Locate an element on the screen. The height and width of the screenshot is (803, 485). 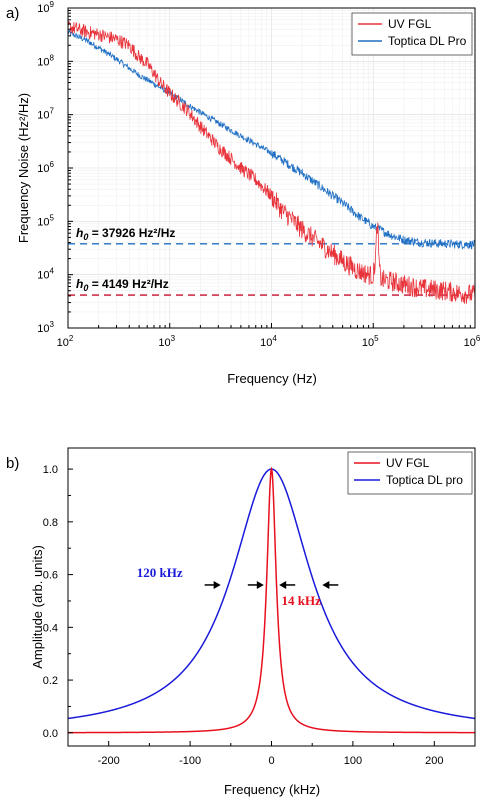
arrow-blue-right-head is located at coordinates (326, 584).